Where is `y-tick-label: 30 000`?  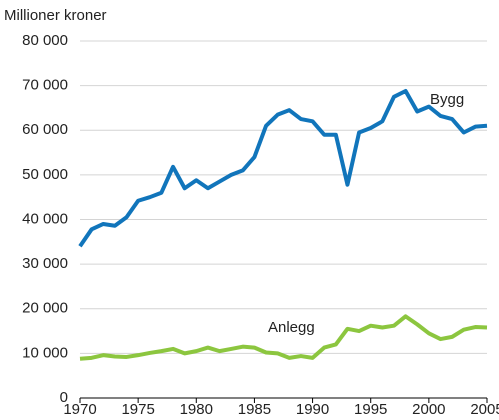
y-tick-label: 30 000 is located at coordinates (45, 263).